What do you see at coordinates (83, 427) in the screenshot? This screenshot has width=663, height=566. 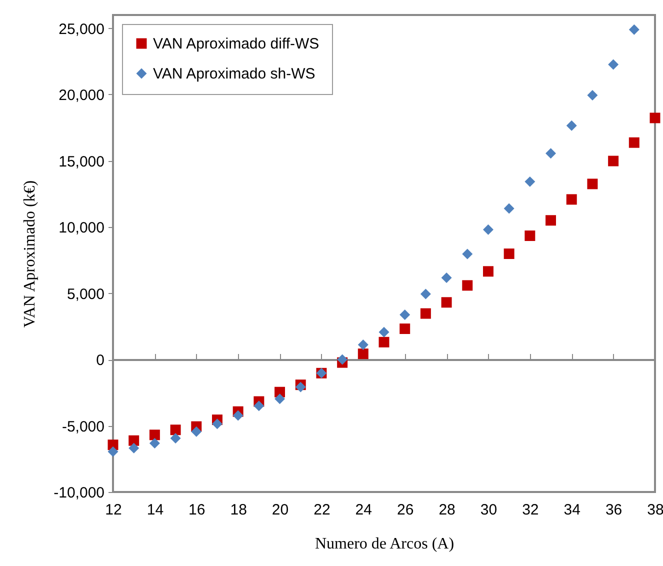 I see `y-tick-label: -5,000` at bounding box center [83, 427].